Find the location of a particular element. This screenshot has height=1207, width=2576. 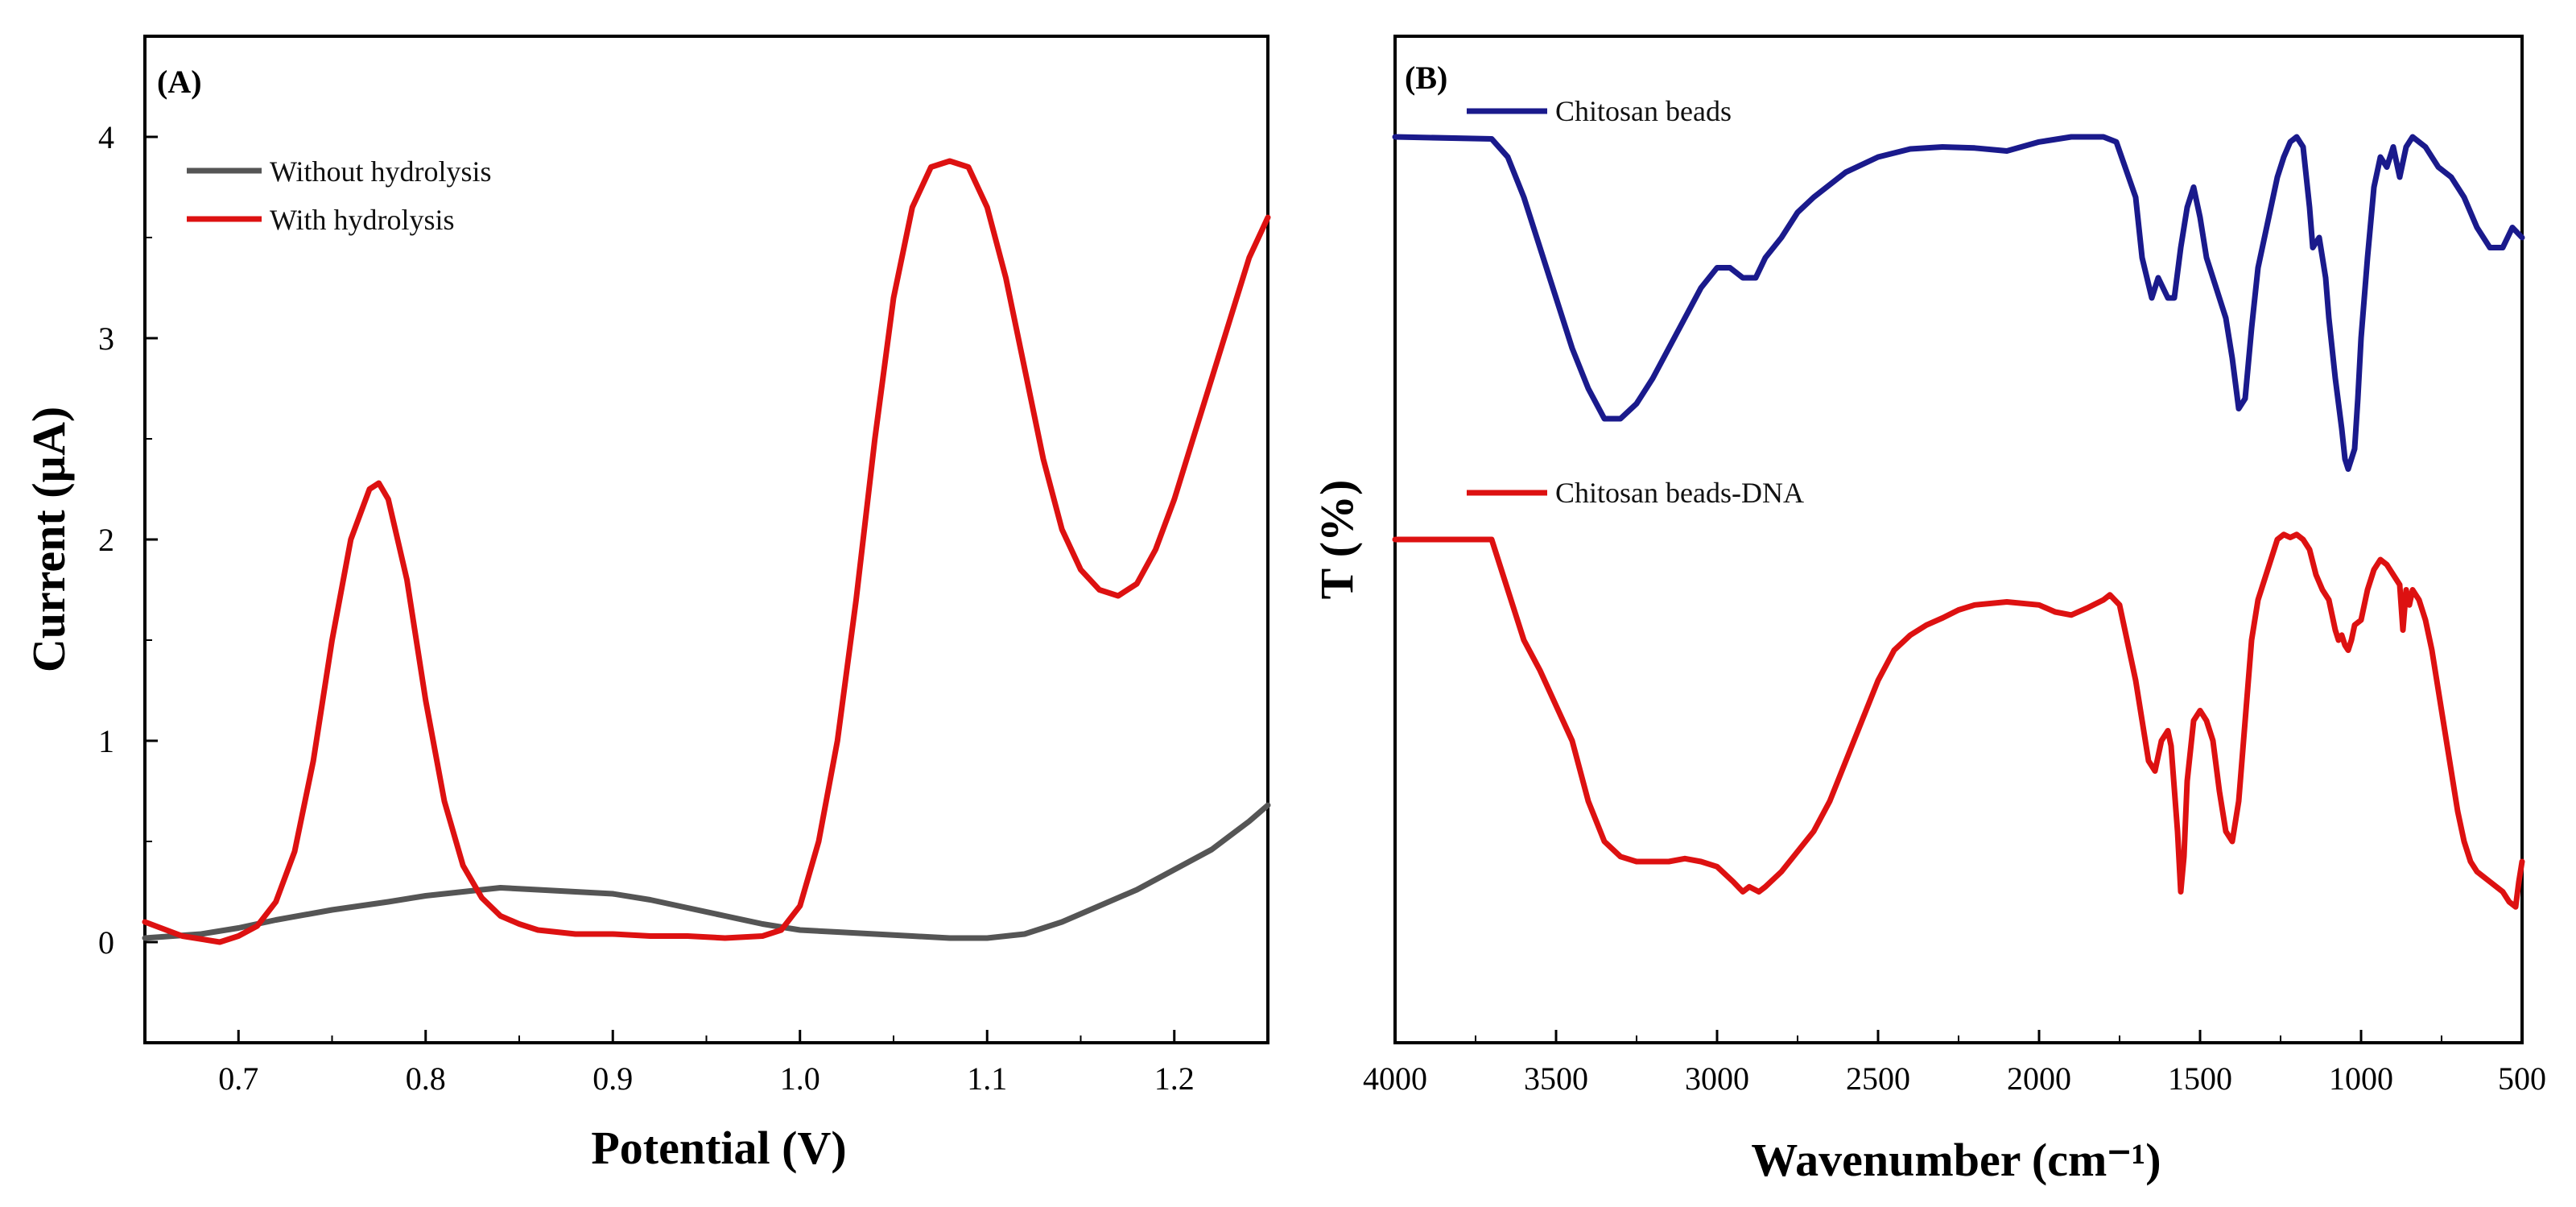

panel-a-x-tick-label: 1.1 is located at coordinates (987, 1078).